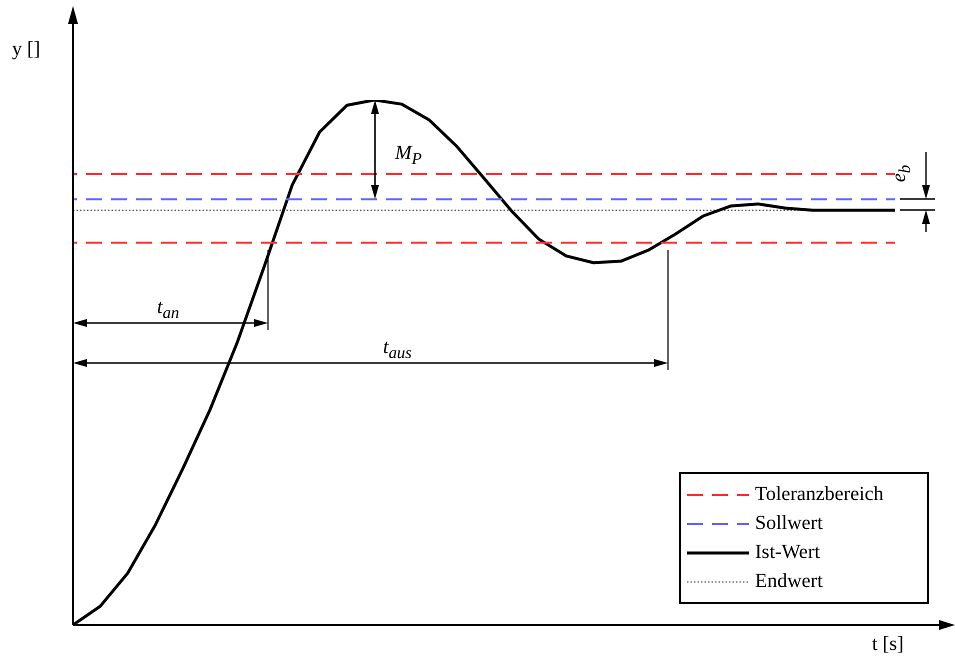  Describe the element at coordinates (789, 581) in the screenshot. I see `legend-label: Endwert` at that location.